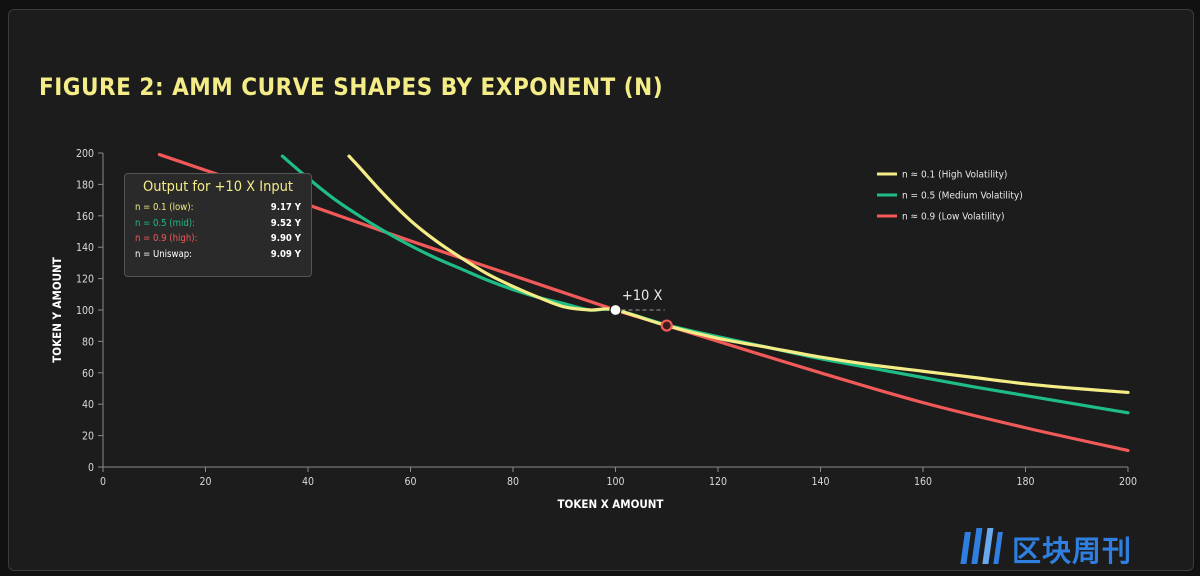  What do you see at coordinates (218, 239) in the screenshot?
I see `output-row-high: n = 0.9 (high): 9.90 Y` at bounding box center [218, 239].